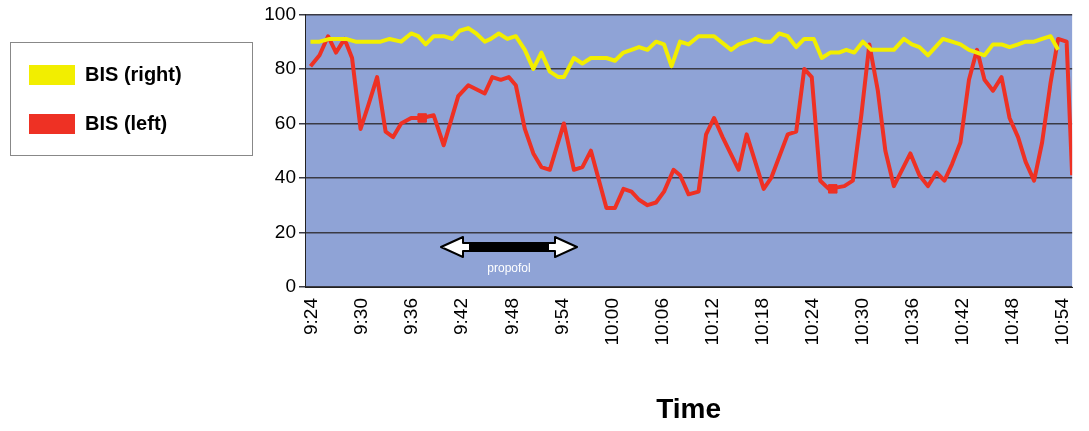  What do you see at coordinates (126, 123) in the screenshot?
I see `legend-label: BIS (left)` at bounding box center [126, 123].